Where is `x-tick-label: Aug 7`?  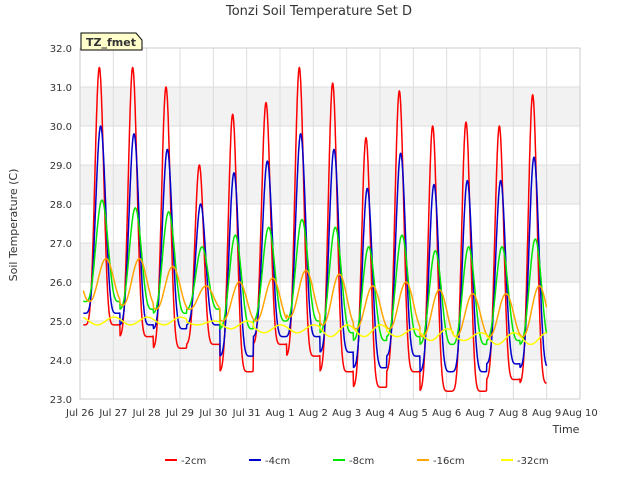
x-tick-label: Aug 7 is located at coordinates (479, 413).